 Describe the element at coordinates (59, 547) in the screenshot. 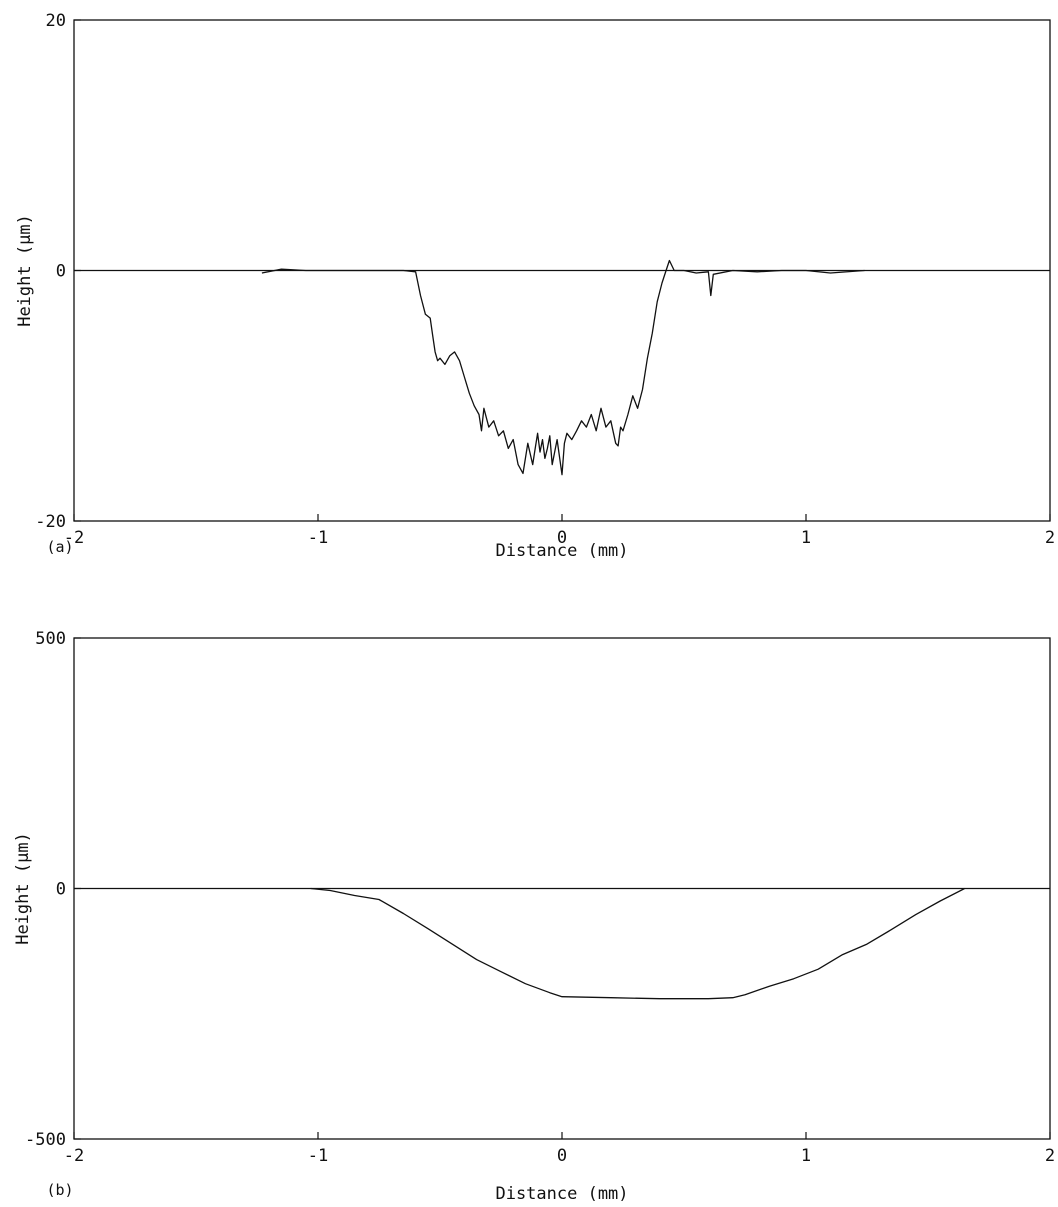

I see `panel-label: (a)` at that location.